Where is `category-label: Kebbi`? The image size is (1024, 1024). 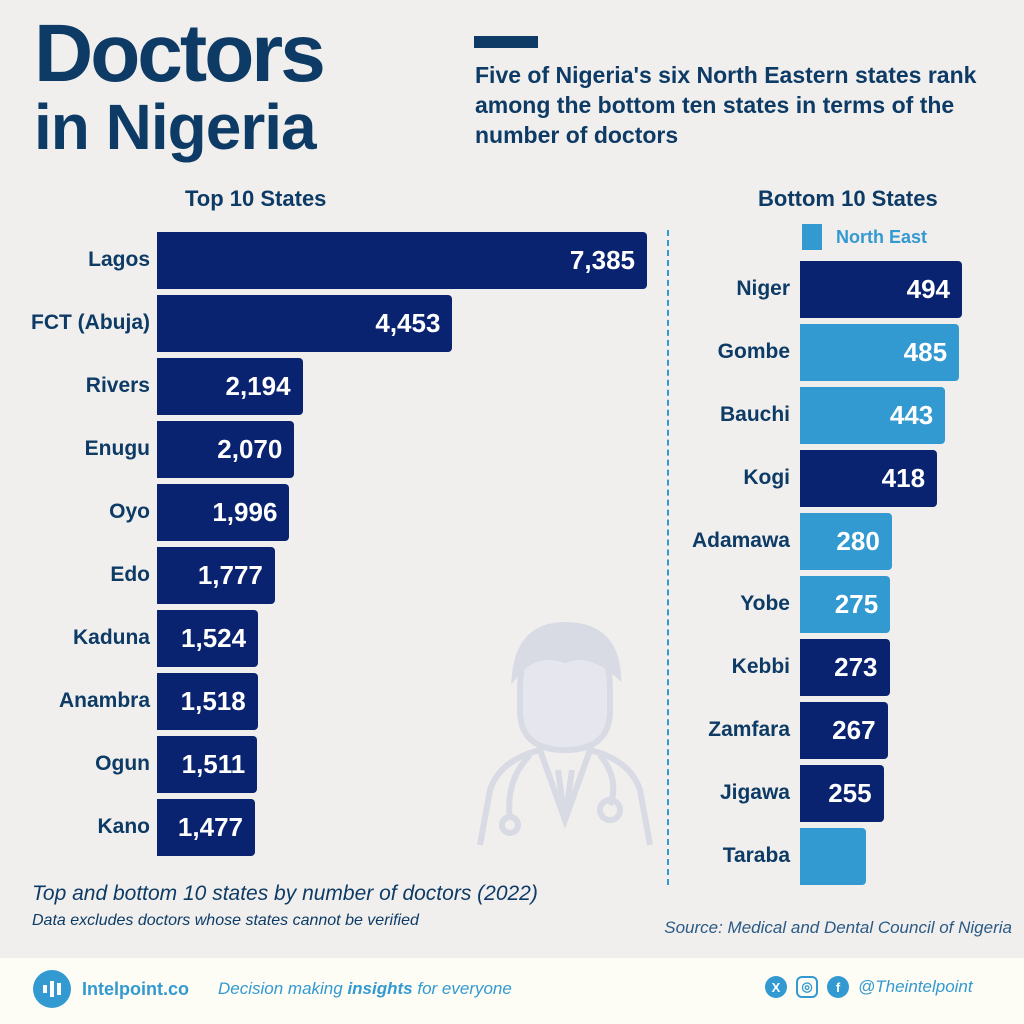 category-label: Kebbi is located at coordinates (760, 666).